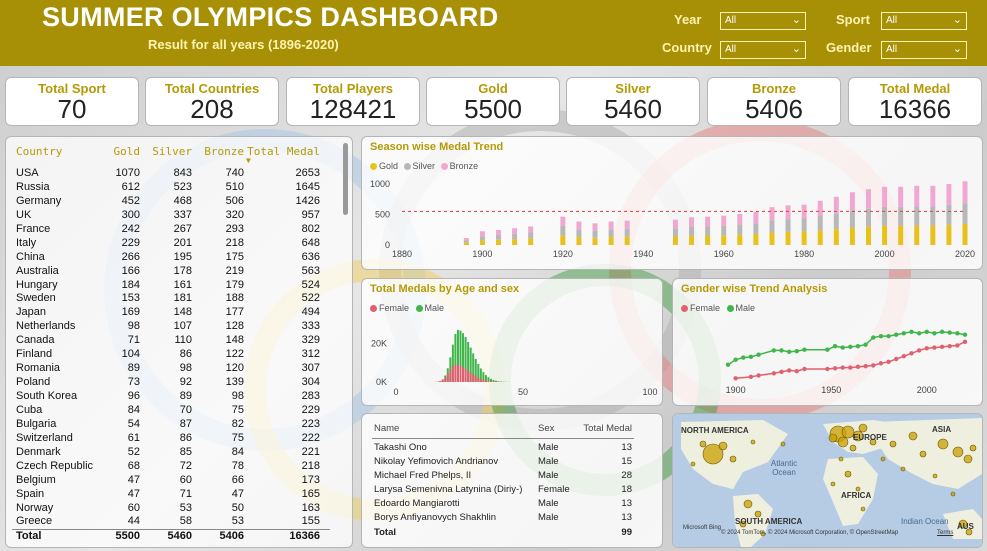  Describe the element at coordinates (127, 151) in the screenshot. I see `column-header-gold: Gold` at that location.